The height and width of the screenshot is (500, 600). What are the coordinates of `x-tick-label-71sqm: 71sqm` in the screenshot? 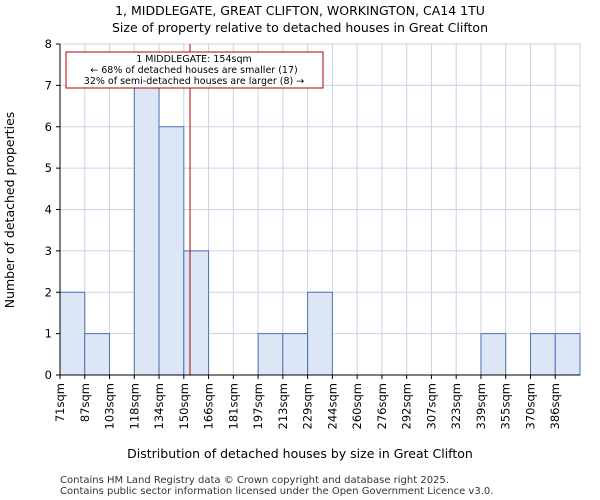 It's located at (60, 402).